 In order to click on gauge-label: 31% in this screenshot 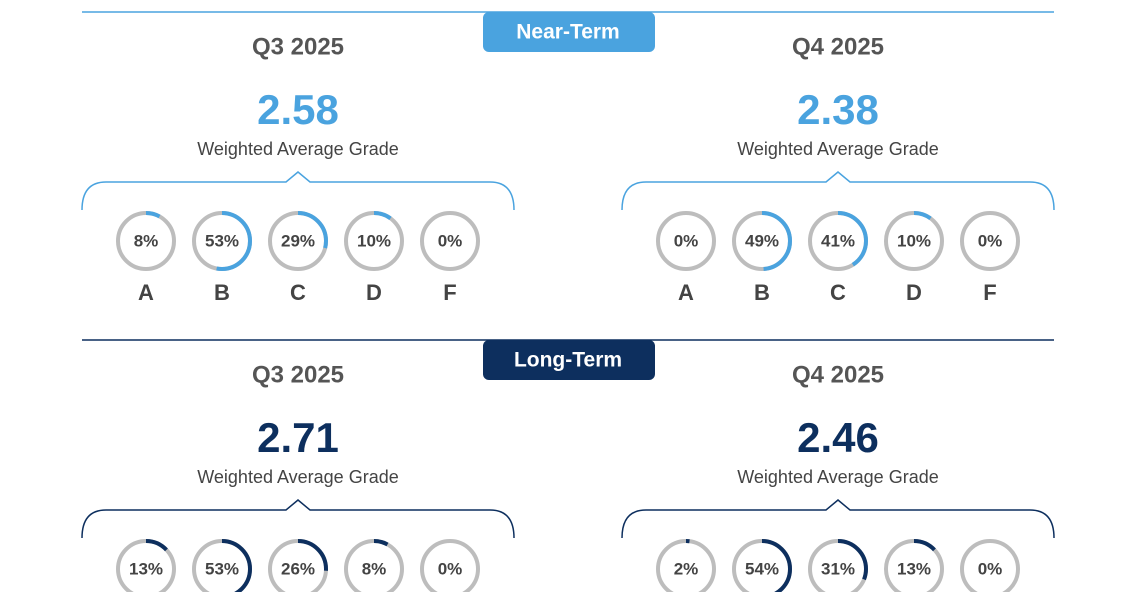, I will do `click(838, 568)`.